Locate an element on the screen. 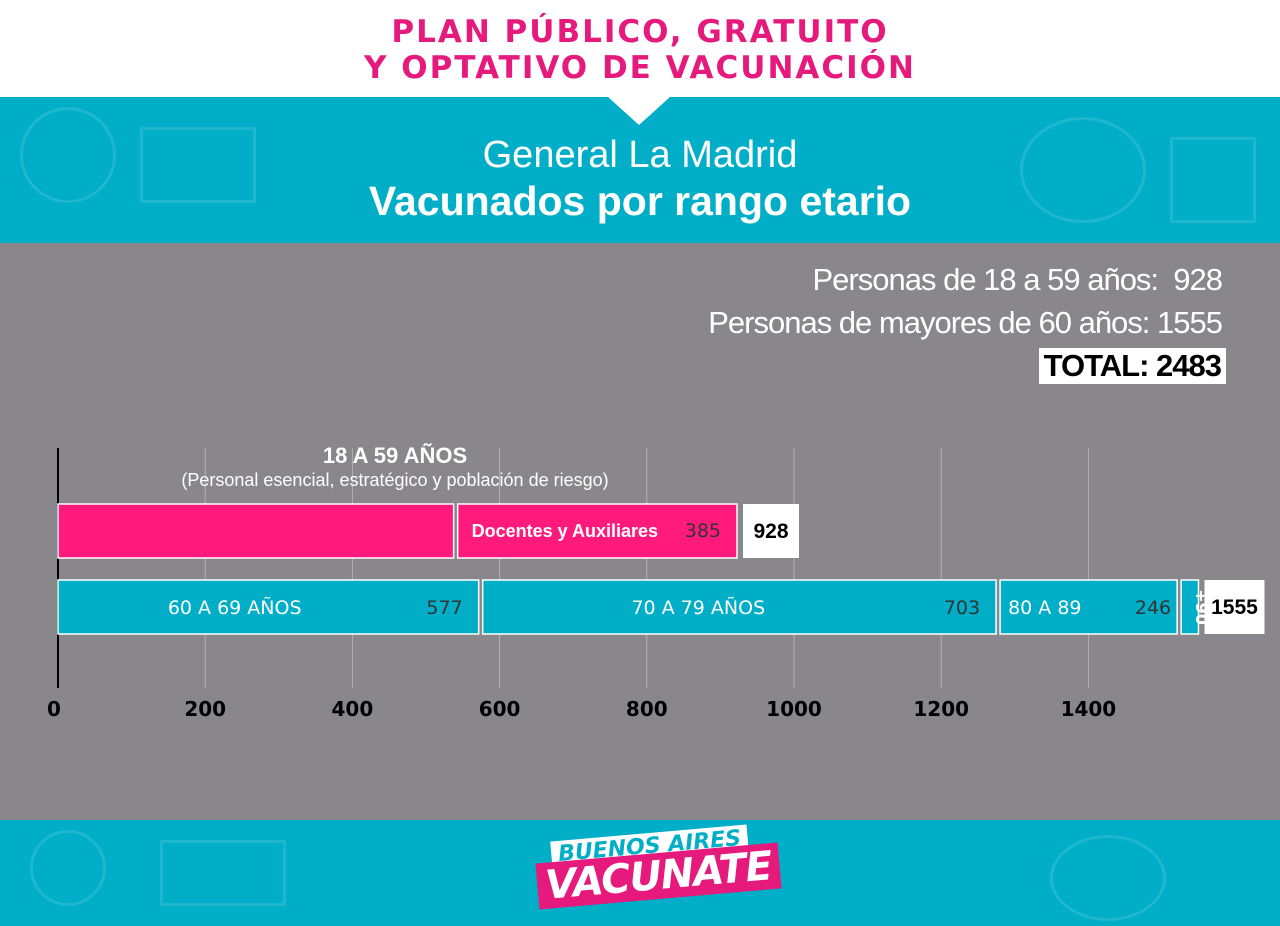 Image resolution: width=1280 pixels, height=926 pixels. x-tick-label: 400 is located at coordinates (353, 709).